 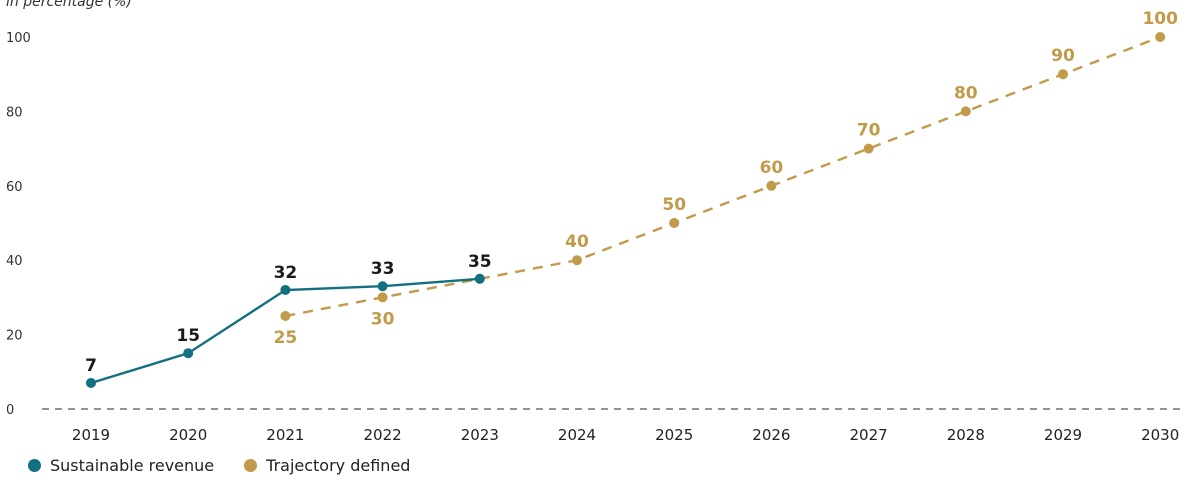 What do you see at coordinates (1160, 435) in the screenshot?
I see `x-tick-label: 2030` at bounding box center [1160, 435].